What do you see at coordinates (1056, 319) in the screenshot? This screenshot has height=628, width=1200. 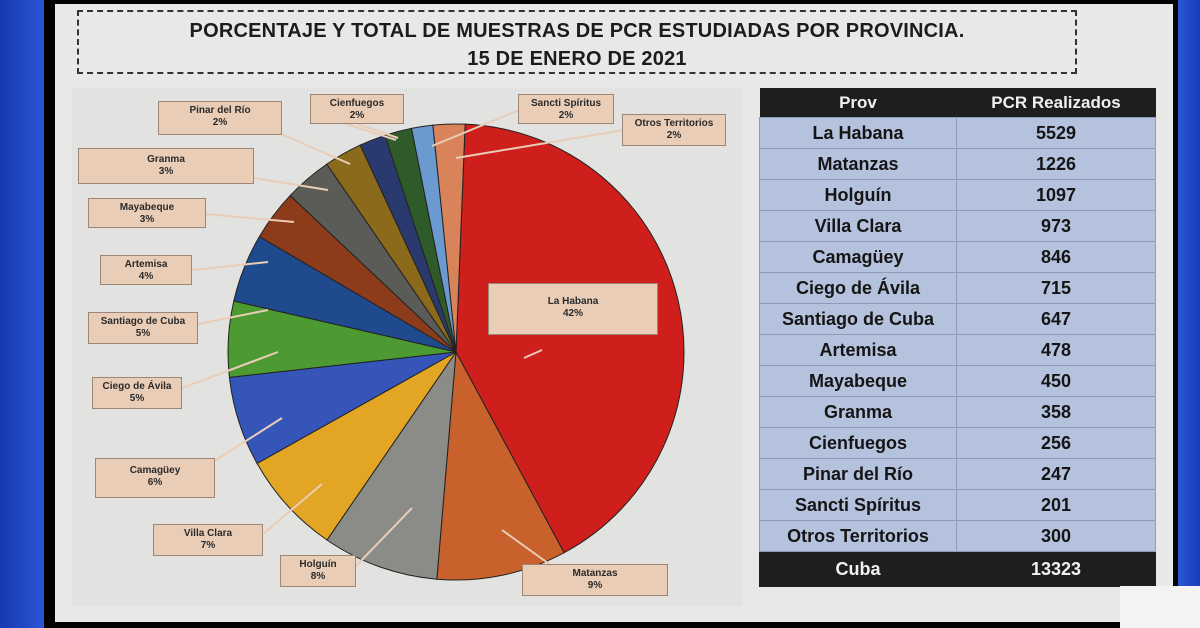 I see `cell-count: 647` at bounding box center [1056, 319].